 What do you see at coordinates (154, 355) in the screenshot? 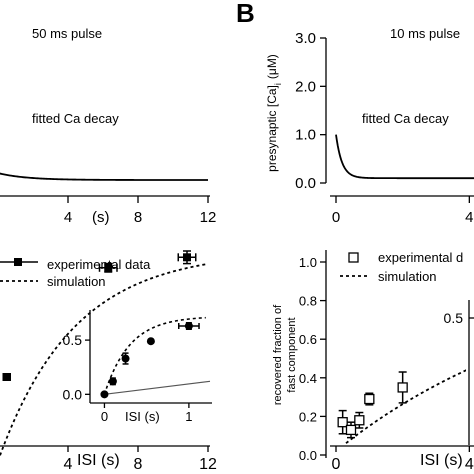
I see `inset-fit-curve` at bounding box center [154, 355].